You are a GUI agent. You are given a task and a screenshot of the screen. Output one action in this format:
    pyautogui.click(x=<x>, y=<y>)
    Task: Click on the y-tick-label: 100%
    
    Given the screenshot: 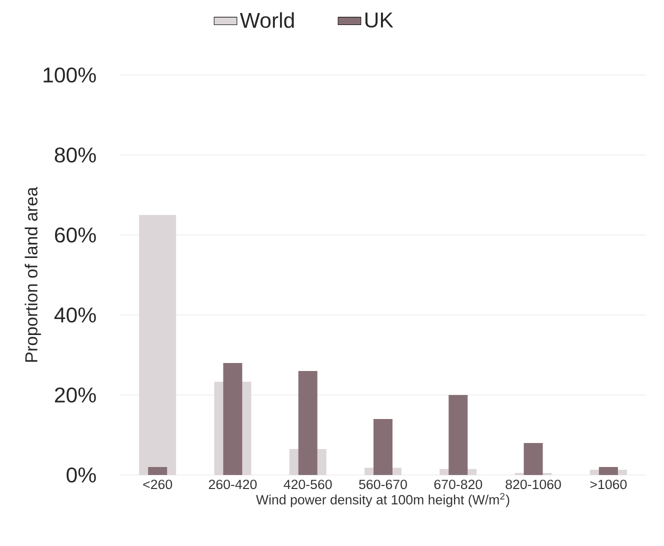 What is the action you would take?
    pyautogui.click(x=70, y=75)
    